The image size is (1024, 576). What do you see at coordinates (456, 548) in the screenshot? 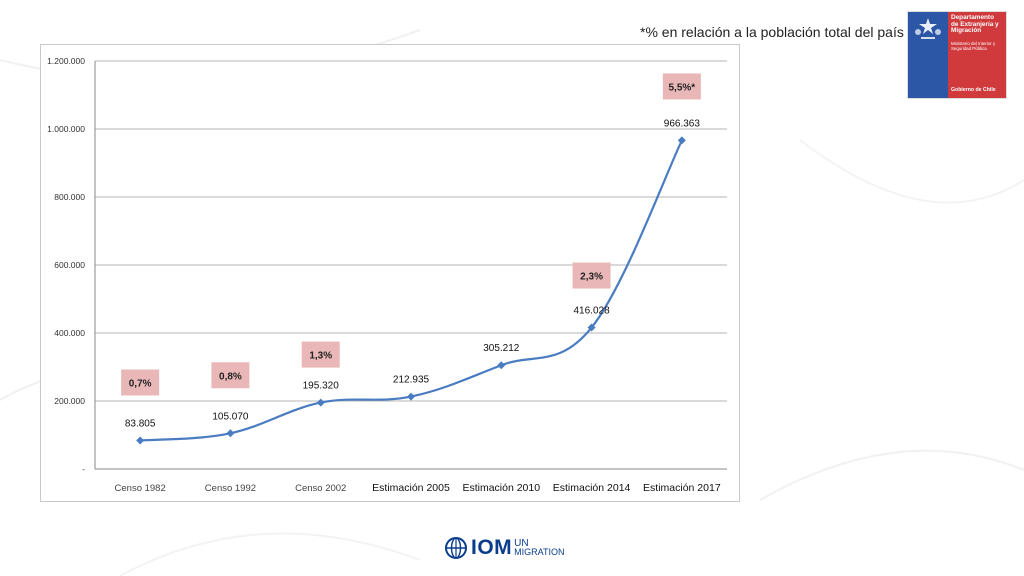
I see `un-globe-icon` at bounding box center [456, 548].